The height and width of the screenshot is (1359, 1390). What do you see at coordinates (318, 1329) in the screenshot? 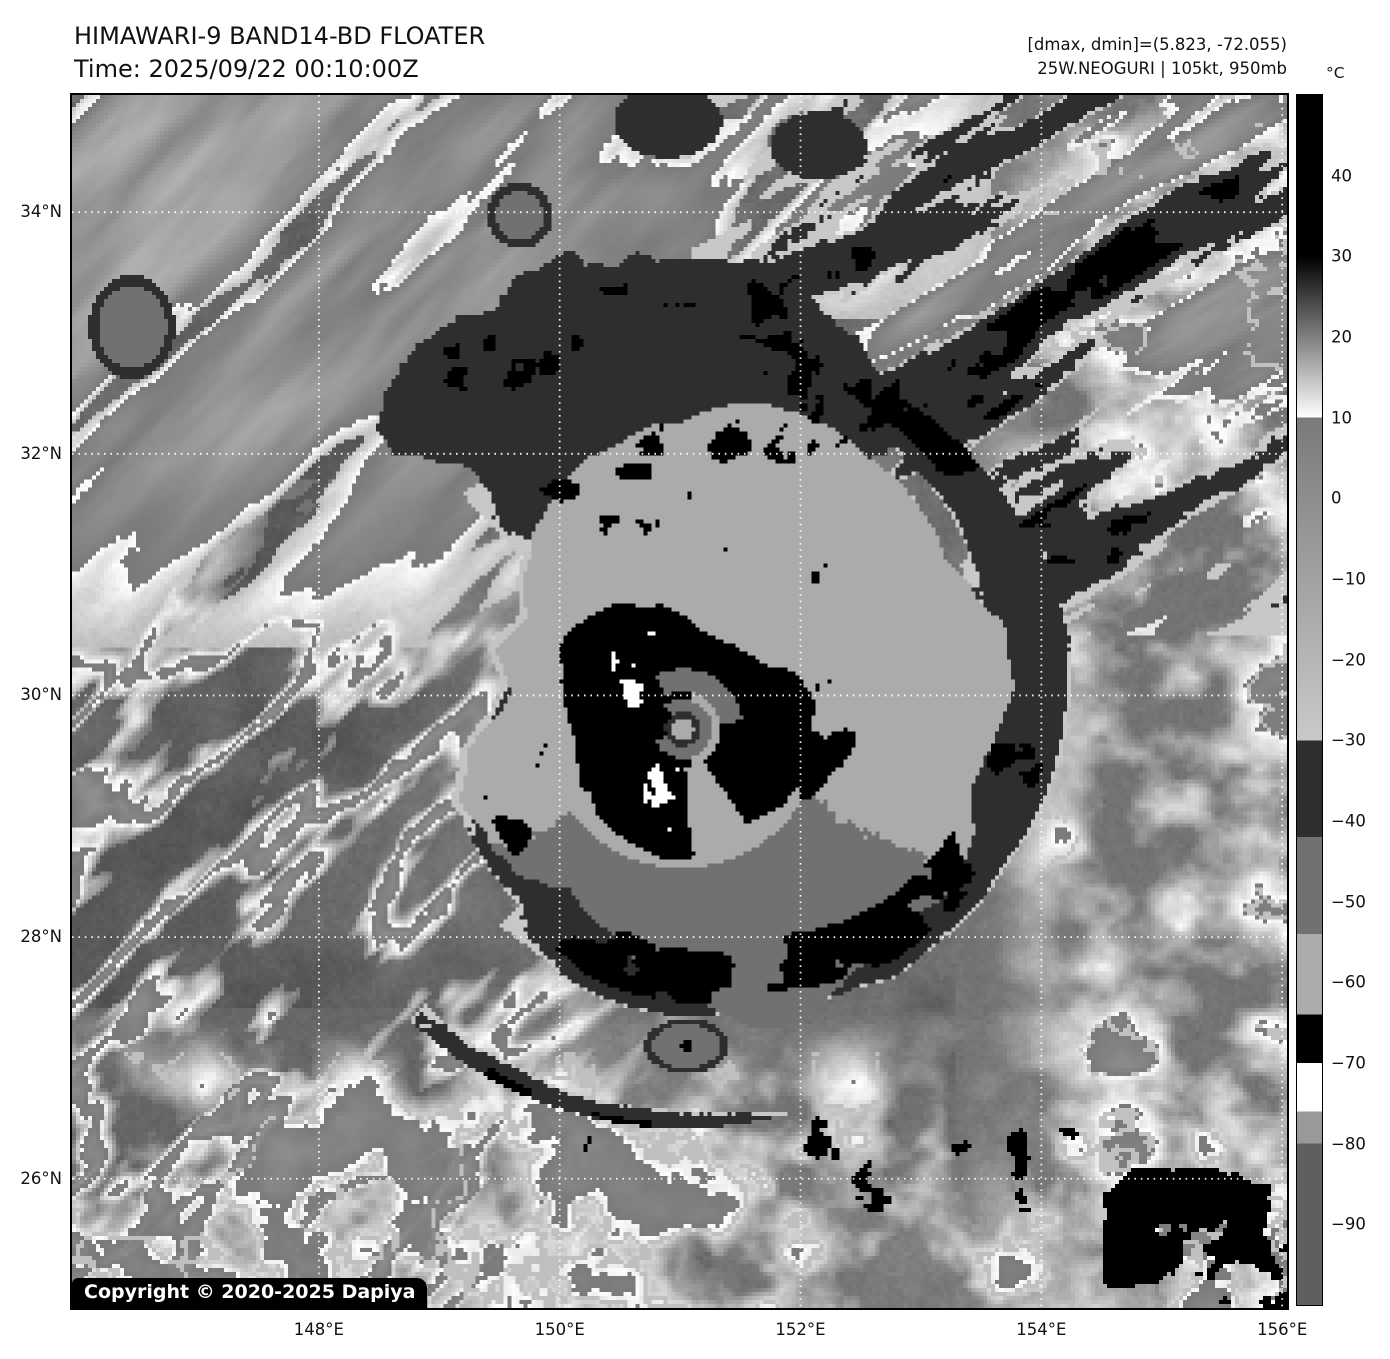
I see `x-tick-label: 148°E` at bounding box center [318, 1329].